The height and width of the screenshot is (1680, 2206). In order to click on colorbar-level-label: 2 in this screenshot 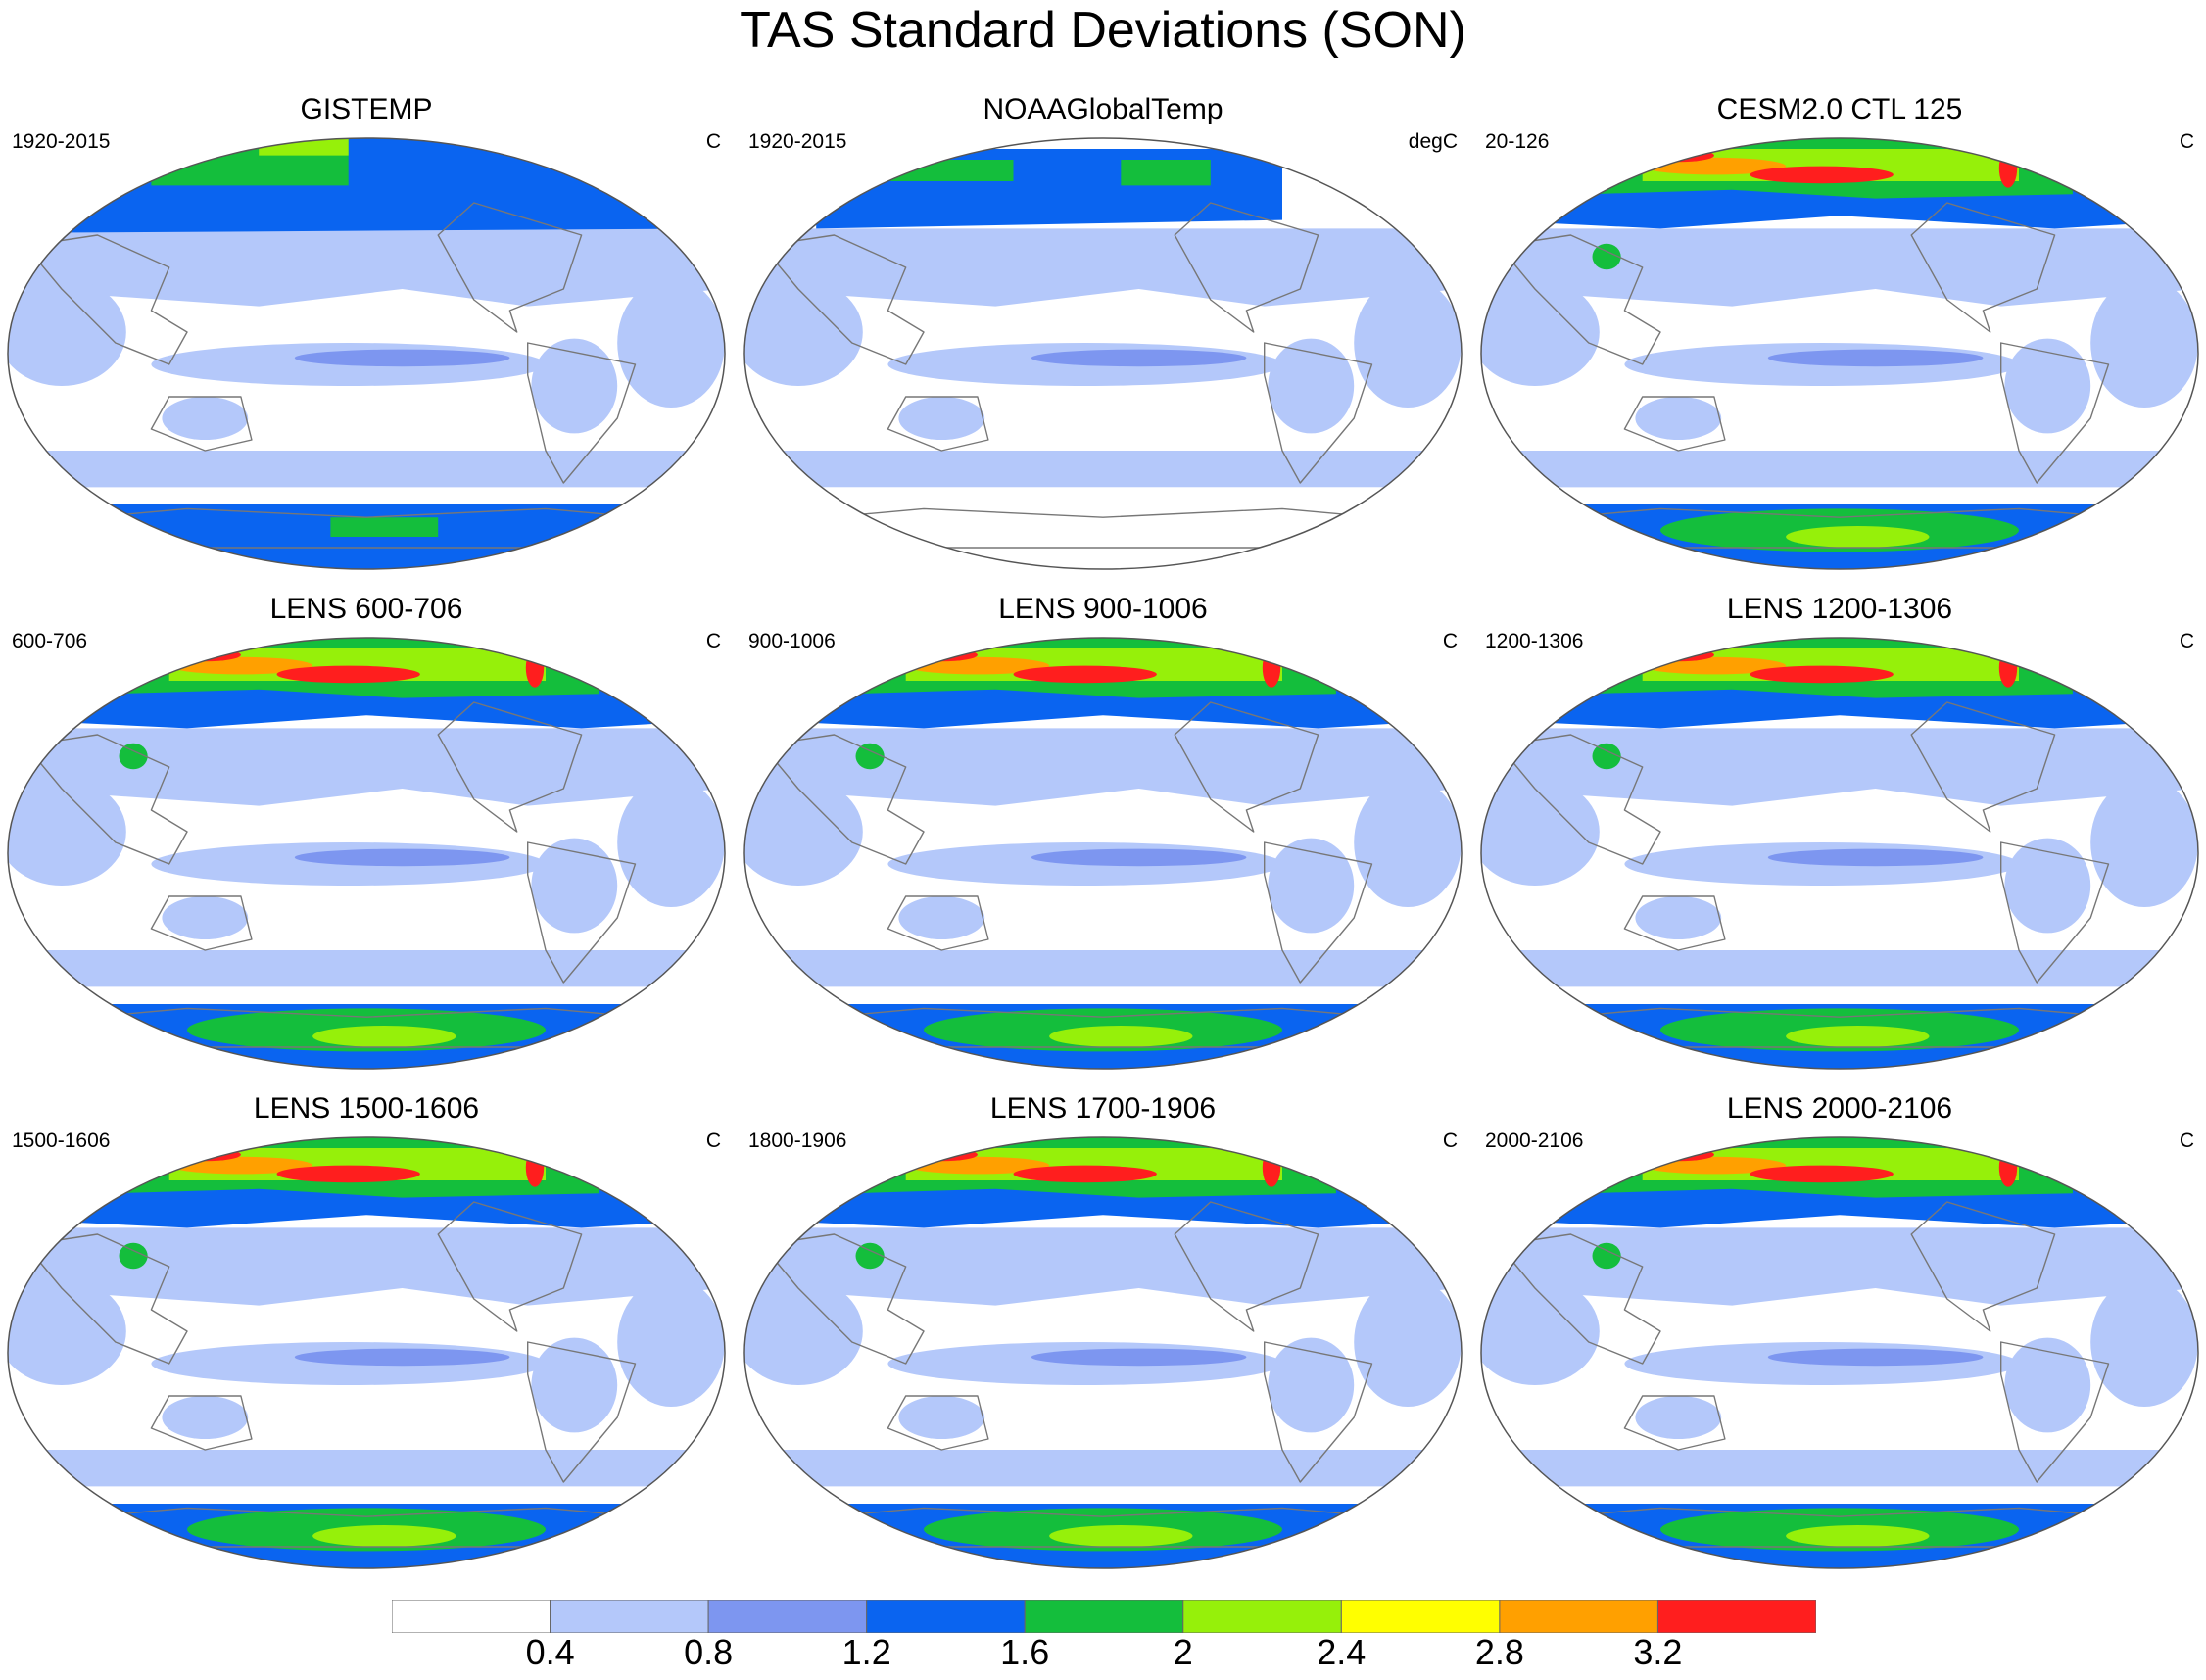, I will do `click(1183, 1652)`.